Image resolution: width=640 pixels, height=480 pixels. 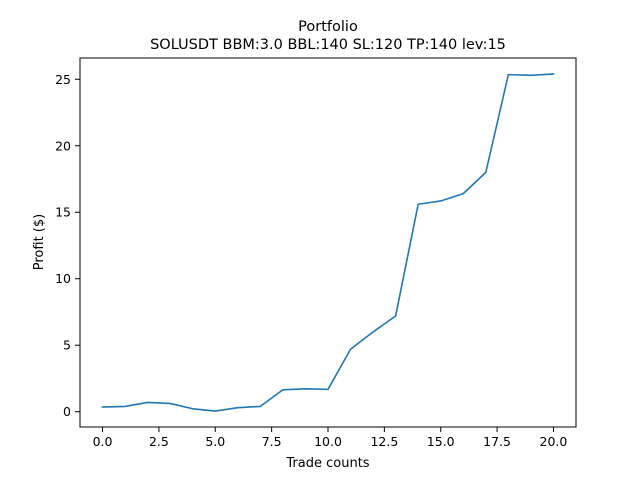 What do you see at coordinates (103, 441) in the screenshot?
I see `x-tick-label: 0.0` at bounding box center [103, 441].